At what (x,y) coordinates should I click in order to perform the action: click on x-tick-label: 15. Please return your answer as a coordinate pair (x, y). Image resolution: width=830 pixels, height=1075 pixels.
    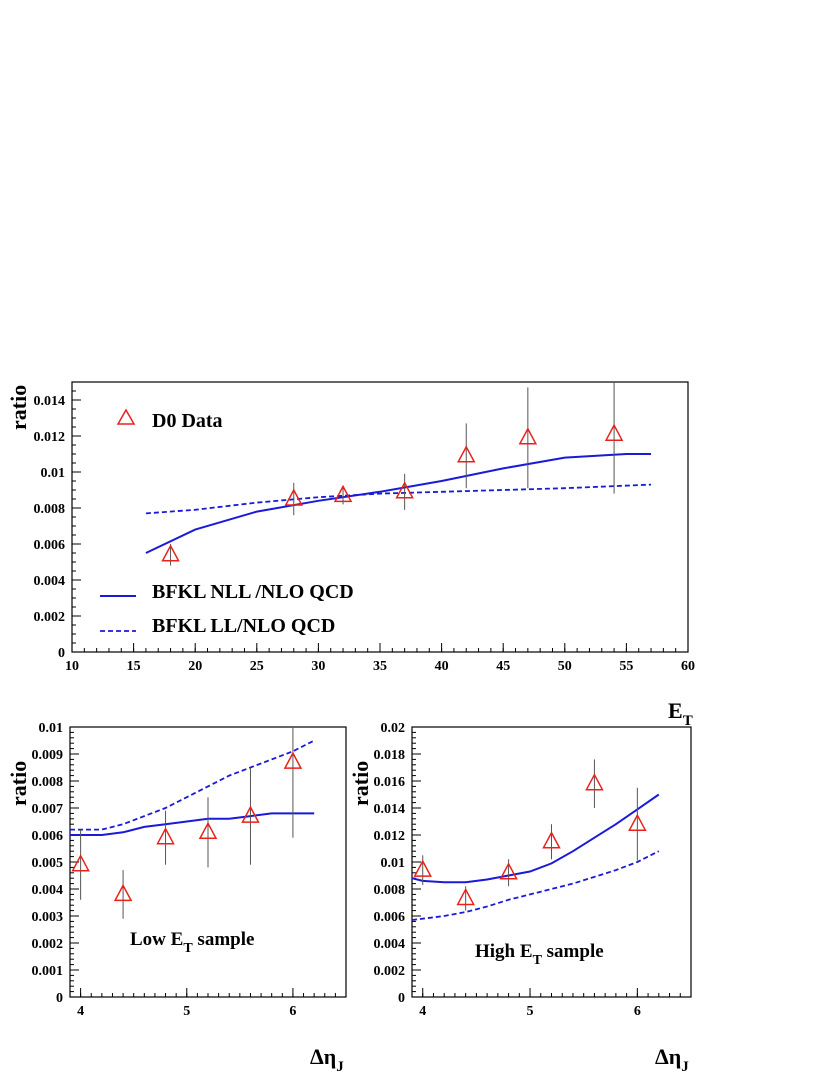
    Looking at the image, I should click on (134, 666).